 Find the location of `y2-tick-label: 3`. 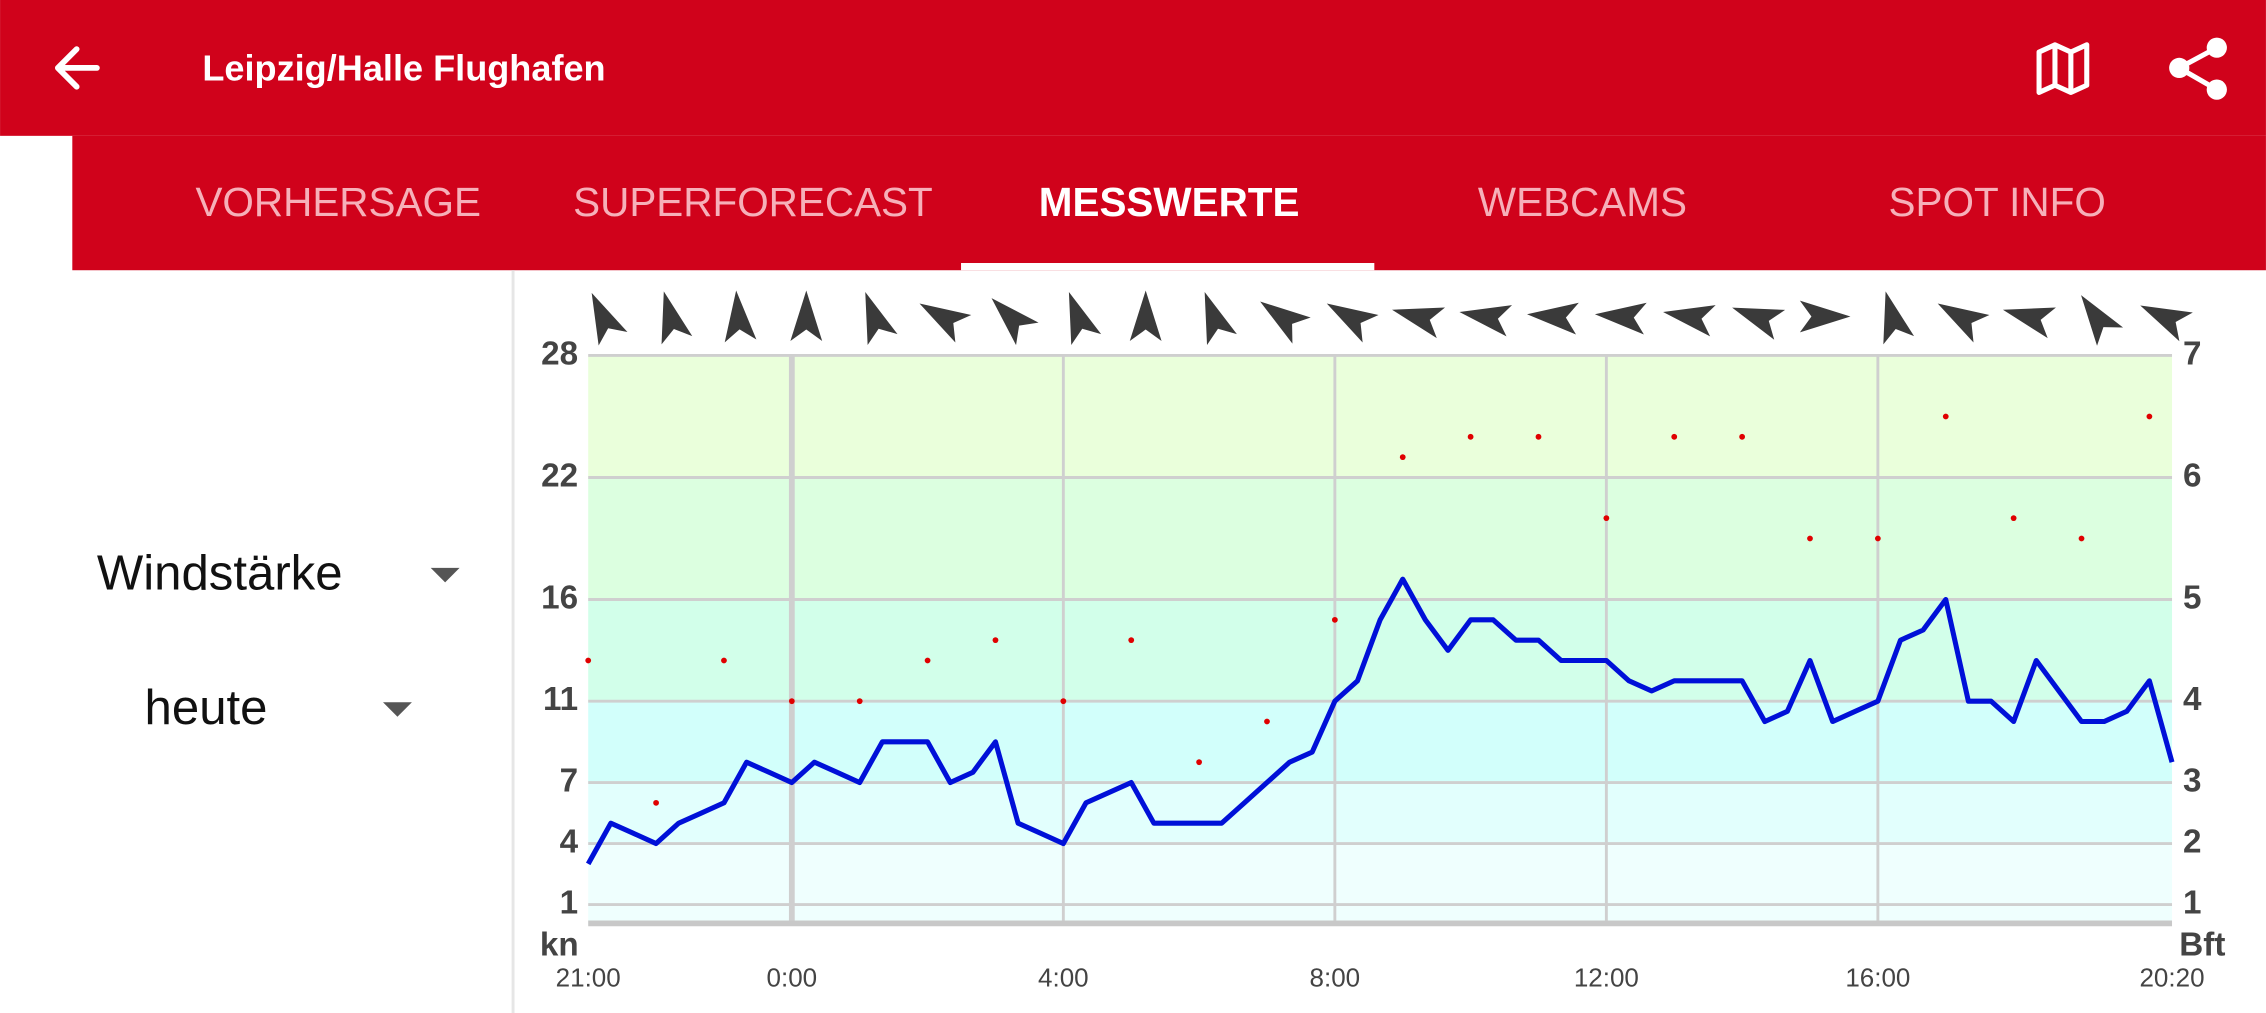

y2-tick-label: 3 is located at coordinates (2192, 780).